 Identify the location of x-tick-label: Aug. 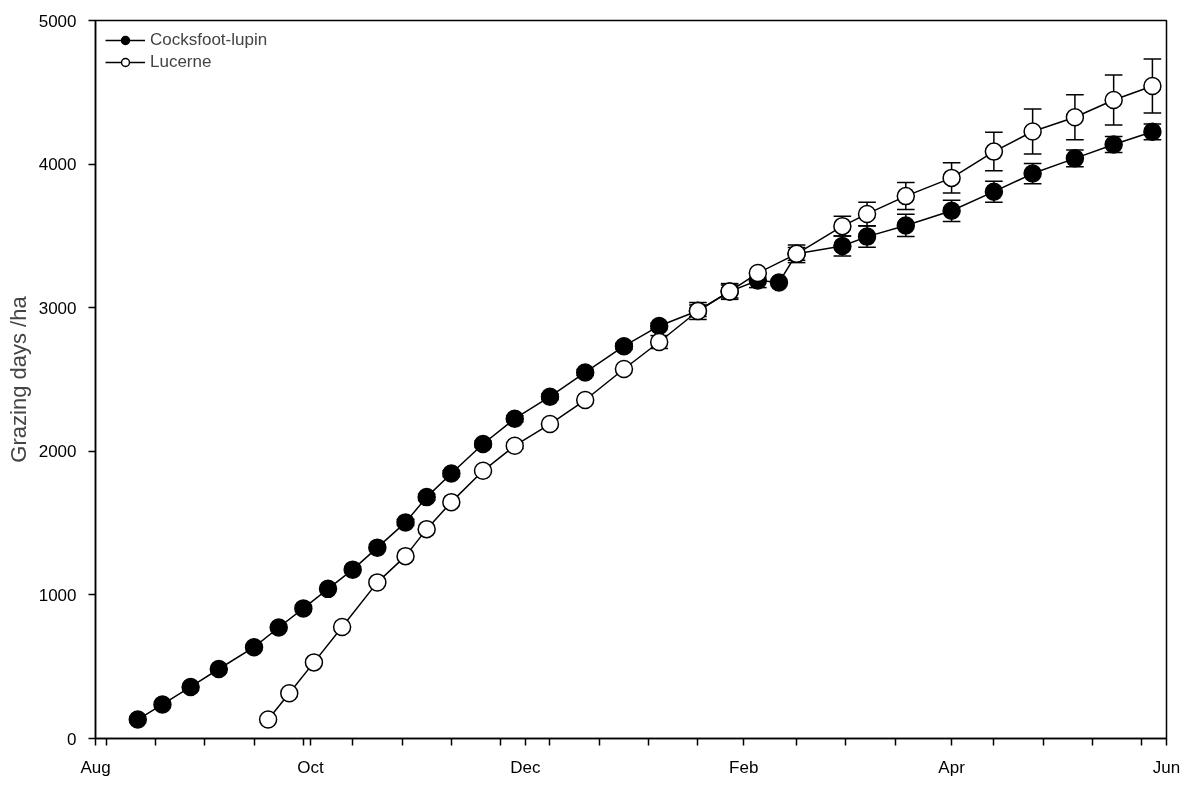
(95, 767).